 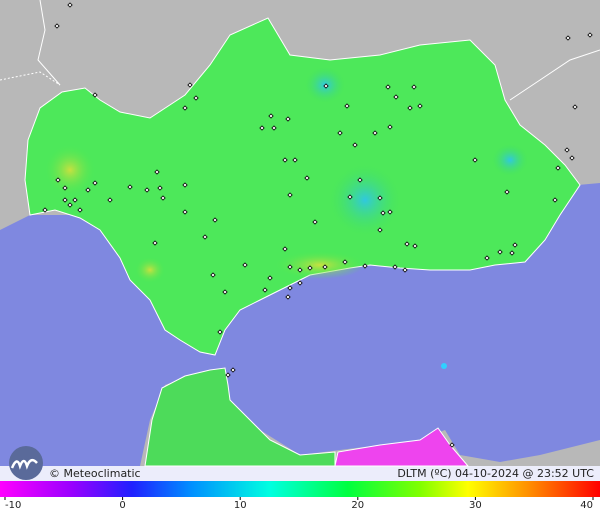 What do you see at coordinates (26, 463) in the screenshot?
I see `logo` at bounding box center [26, 463].